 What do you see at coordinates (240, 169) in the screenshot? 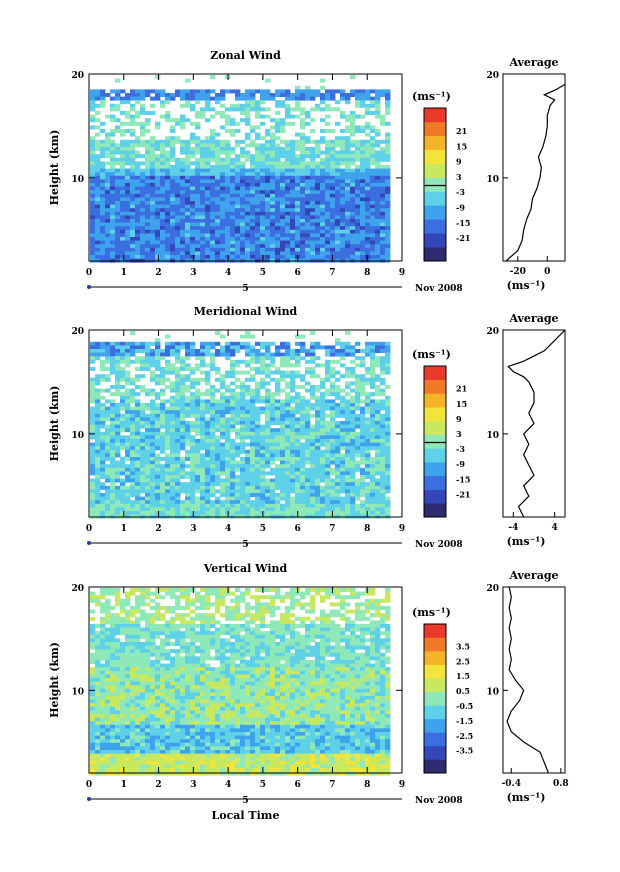
I see `heatmap-field` at bounding box center [240, 169].